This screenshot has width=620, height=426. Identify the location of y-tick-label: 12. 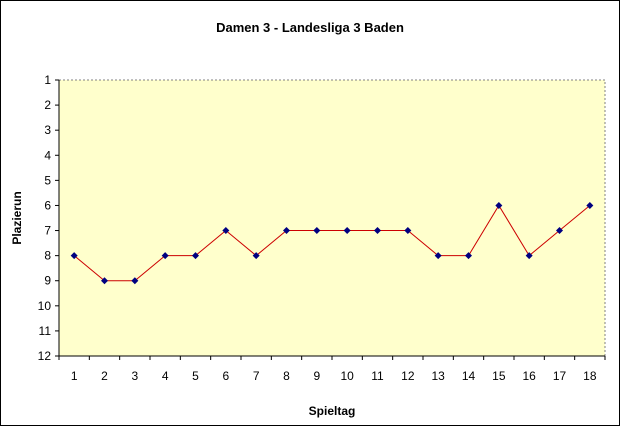
(45, 356).